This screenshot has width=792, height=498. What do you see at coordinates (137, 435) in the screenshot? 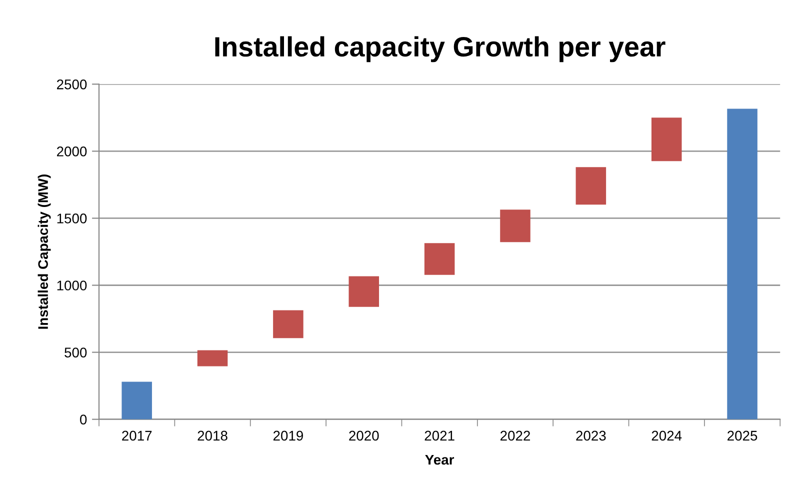
I see `x-tick-label: 2017` at bounding box center [137, 435].